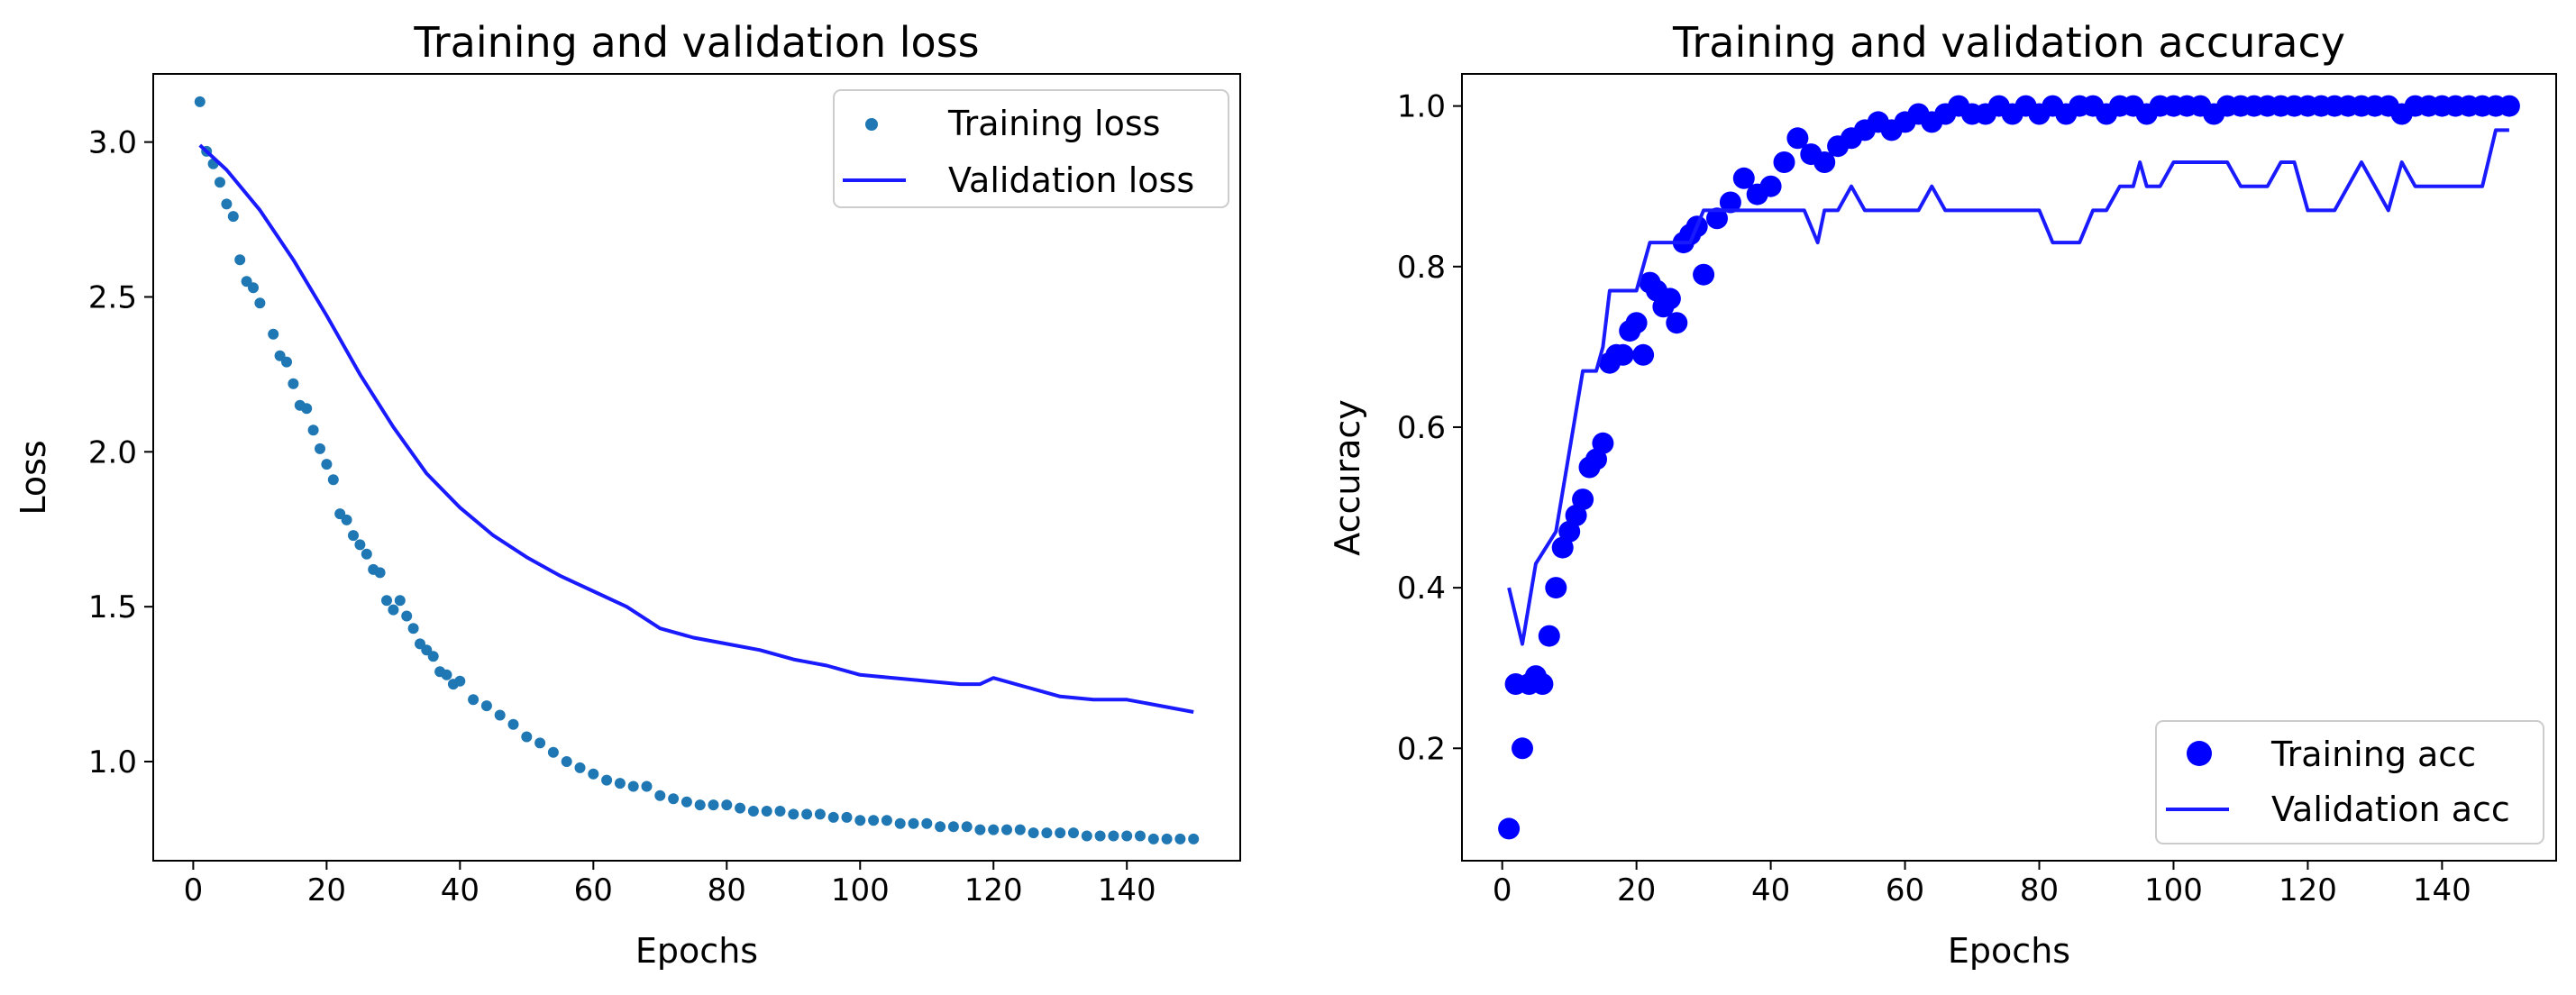  Describe the element at coordinates (112, 452) in the screenshot. I see `y-tick-label: 2.0` at that location.